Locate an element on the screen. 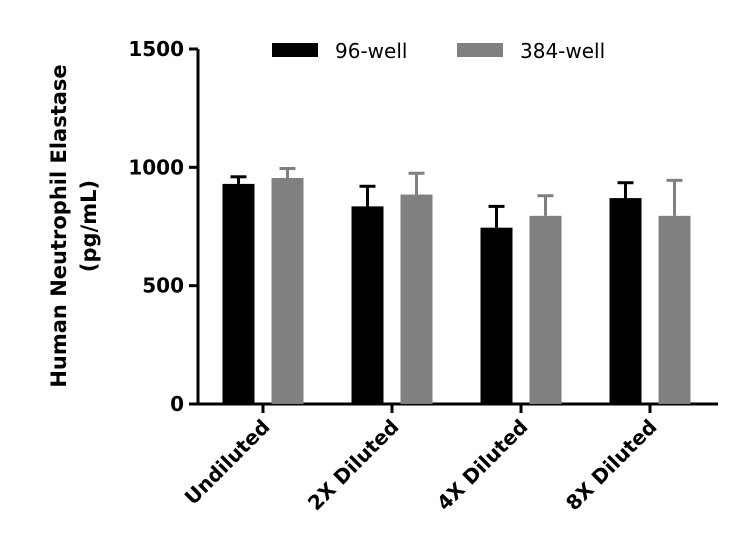 This screenshot has width=750, height=557. y-axis-label: Human Neutrophil Elastase (pg/mL) is located at coordinates (74, 225).